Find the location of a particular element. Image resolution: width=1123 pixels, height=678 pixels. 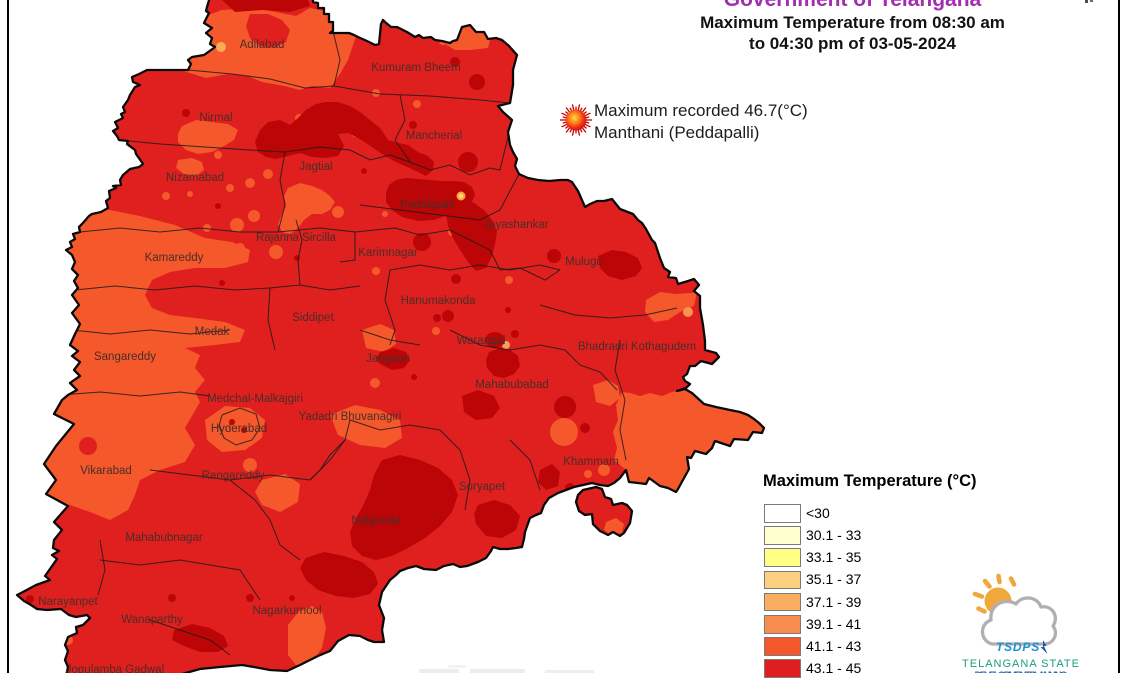

svg-text: Khammam is located at coordinates (591, 462).